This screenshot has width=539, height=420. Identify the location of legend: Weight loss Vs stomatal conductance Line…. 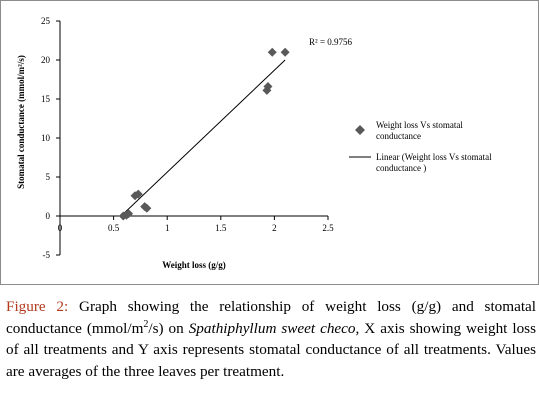
(420, 146).